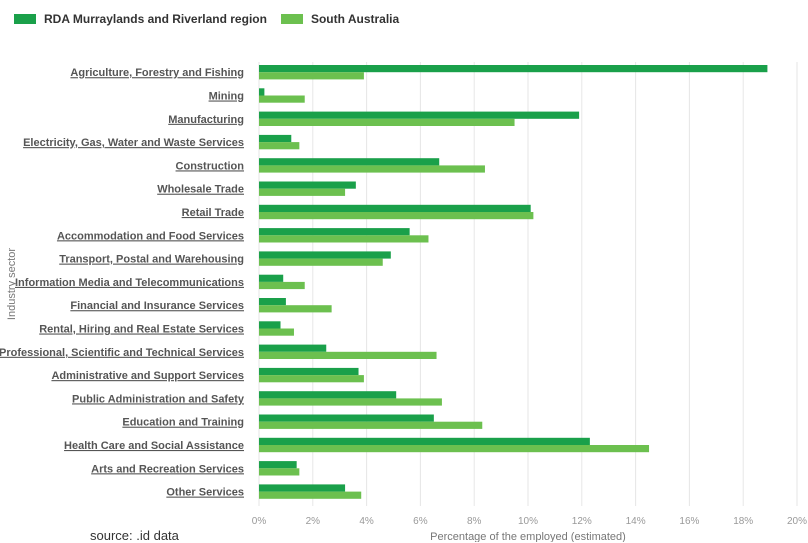 This screenshot has height=543, width=808. Describe the element at coordinates (355, 19) in the screenshot. I see `legend-label-series2: South Australia` at that location.